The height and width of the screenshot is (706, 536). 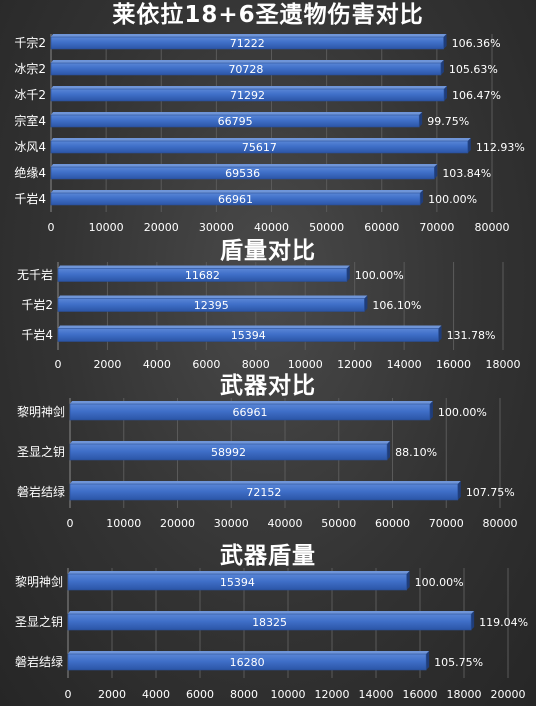 What do you see at coordinates (37, 304) in the screenshot?
I see `chart-2-category-label: 千岩2` at bounding box center [37, 304].